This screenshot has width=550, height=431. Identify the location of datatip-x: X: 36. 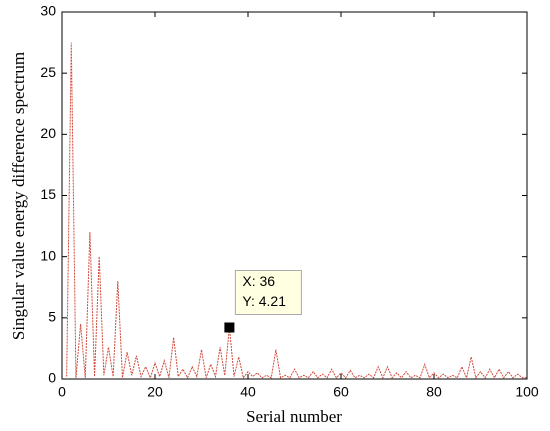
(258, 281).